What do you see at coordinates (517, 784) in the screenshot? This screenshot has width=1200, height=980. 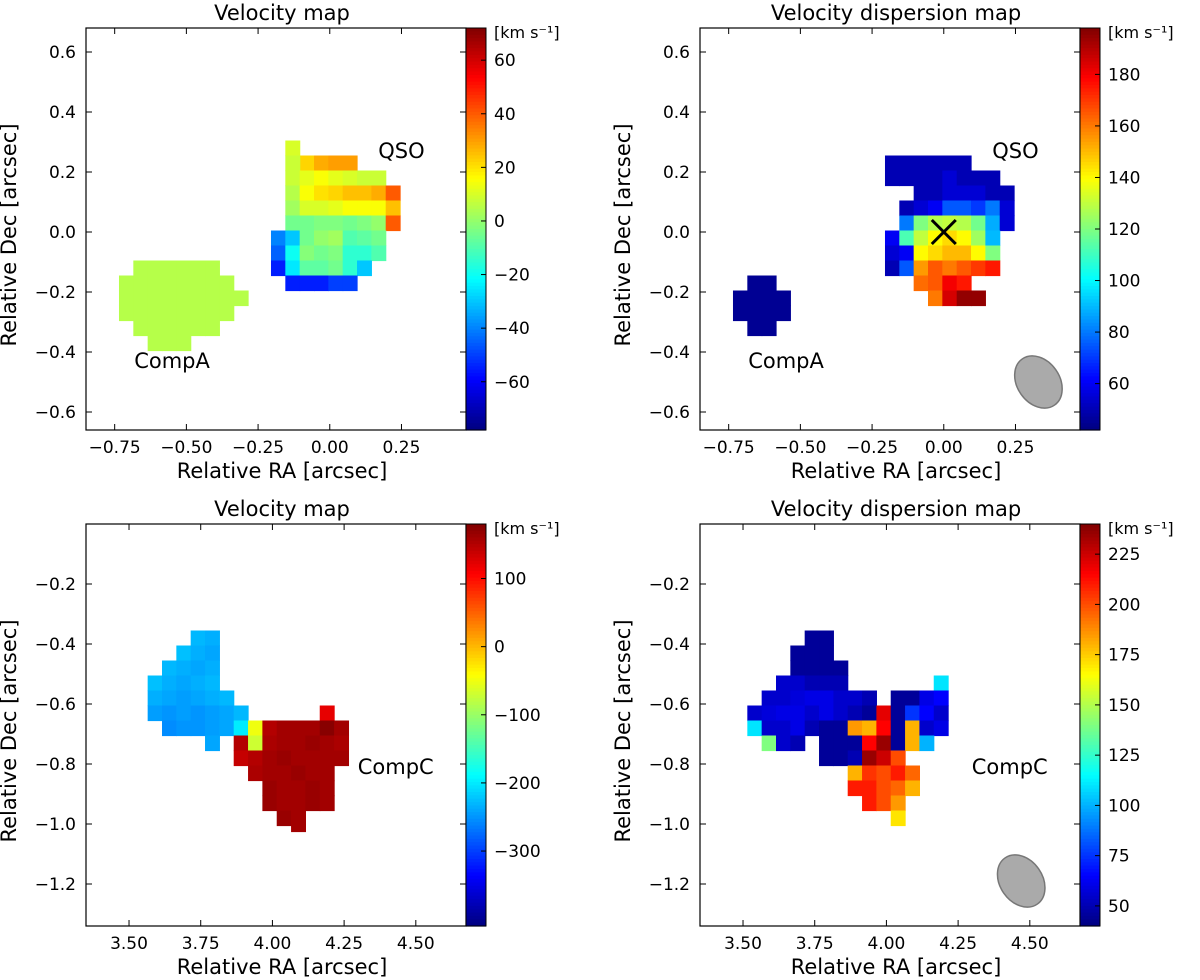 I see `colorbar-tick-label: −200` at bounding box center [517, 784].